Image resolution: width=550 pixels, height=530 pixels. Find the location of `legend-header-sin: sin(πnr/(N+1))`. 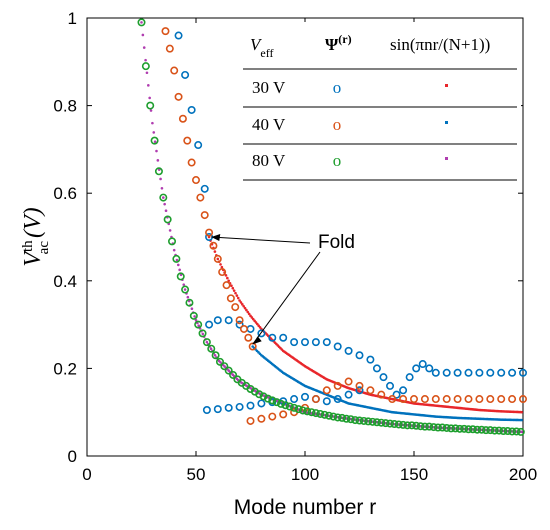

legend-header-sin: sin(πnr/(N+1)) is located at coordinates (440, 44).